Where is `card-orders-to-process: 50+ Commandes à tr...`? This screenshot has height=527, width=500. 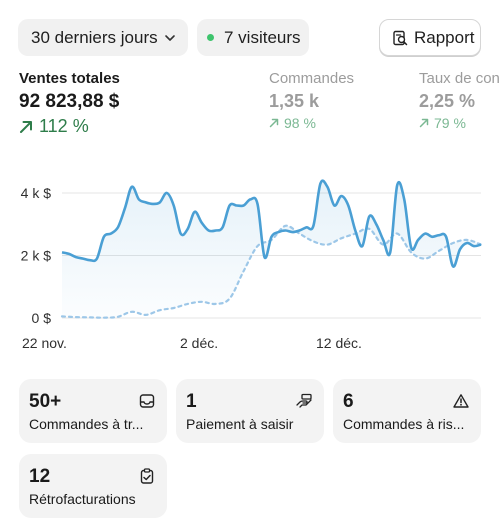
card-orders-to-process: 50+ Commandes à tr... is located at coordinates (93, 411).